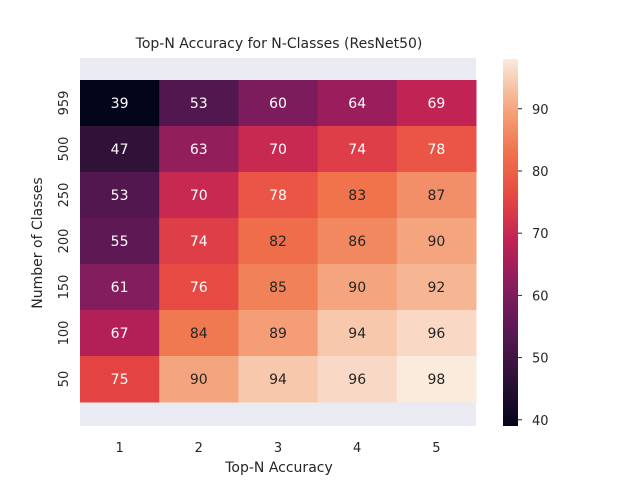  Describe the element at coordinates (436, 448) in the screenshot. I see `x-tick-label: 5` at that location.